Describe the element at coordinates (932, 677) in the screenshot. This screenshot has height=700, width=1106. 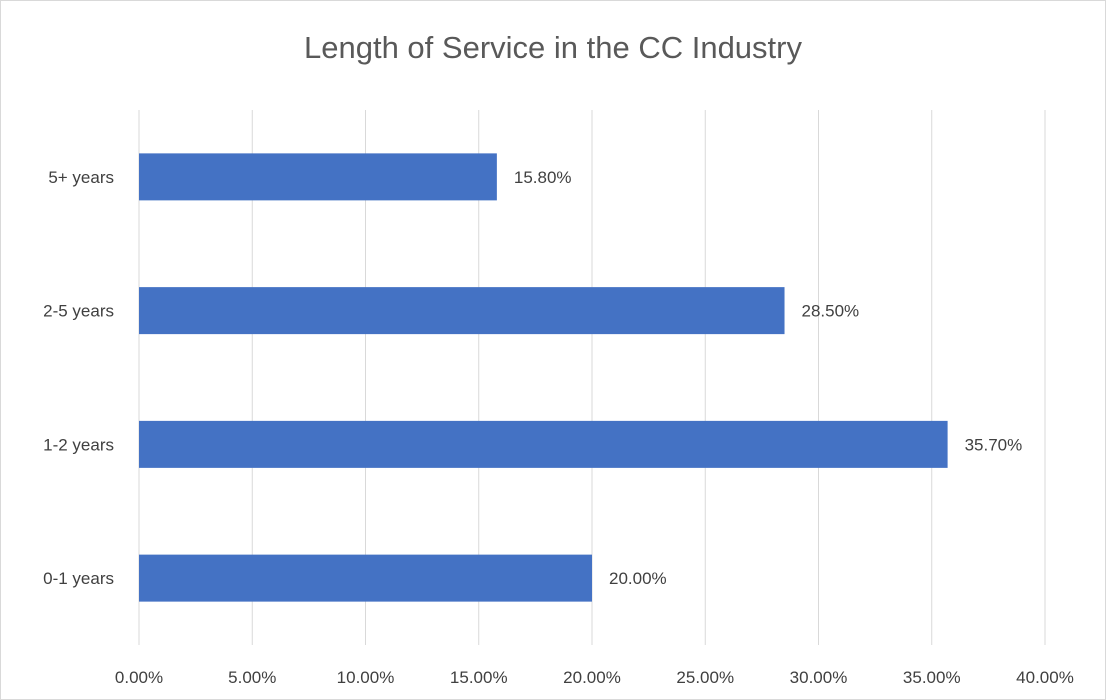
I see `x-tick-label: 35.00%` at that location.